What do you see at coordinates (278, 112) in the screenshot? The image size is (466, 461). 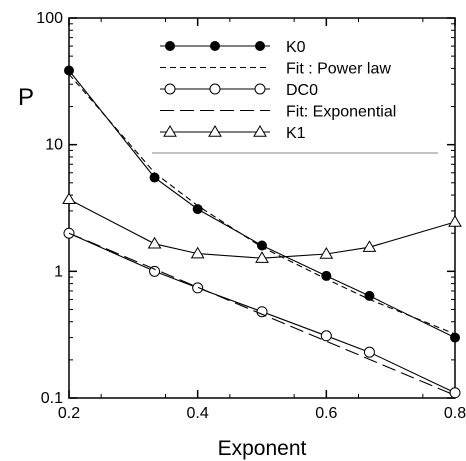 I see `legend-item: Fit: Exponential` at bounding box center [278, 112].